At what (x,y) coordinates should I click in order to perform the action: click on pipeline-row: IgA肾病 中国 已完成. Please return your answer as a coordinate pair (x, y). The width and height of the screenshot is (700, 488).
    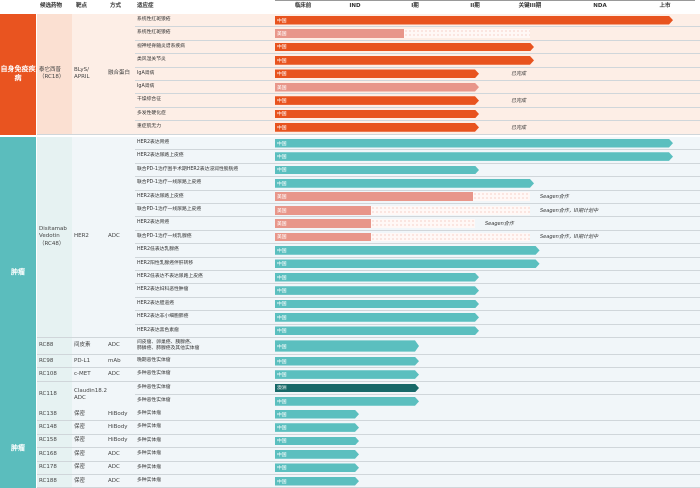
    Looking at the image, I should click on (417, 74).